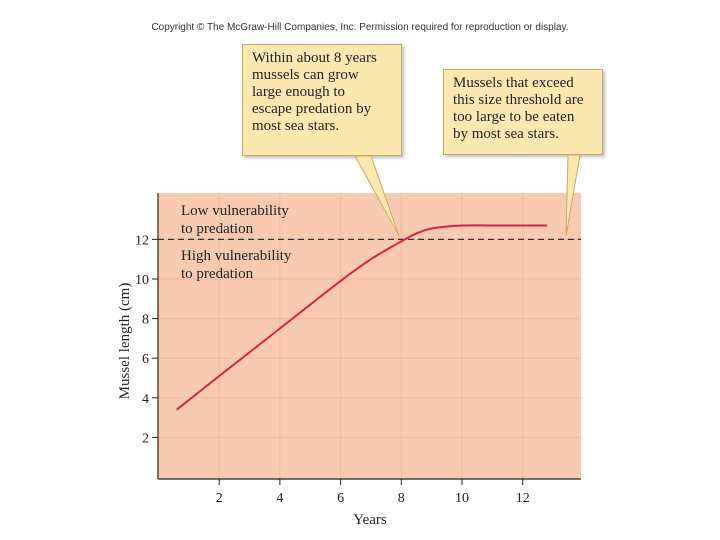 This screenshot has height=540, width=720. I want to click on x-tick-label: 10, so click(462, 498).